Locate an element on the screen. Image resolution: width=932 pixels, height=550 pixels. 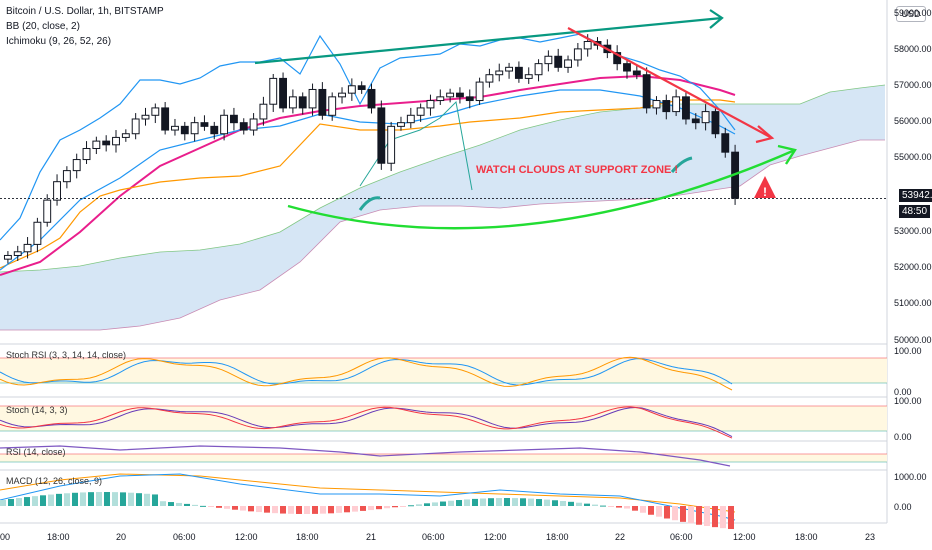
y-tick: 59000.00 is located at coordinates (913, 13).